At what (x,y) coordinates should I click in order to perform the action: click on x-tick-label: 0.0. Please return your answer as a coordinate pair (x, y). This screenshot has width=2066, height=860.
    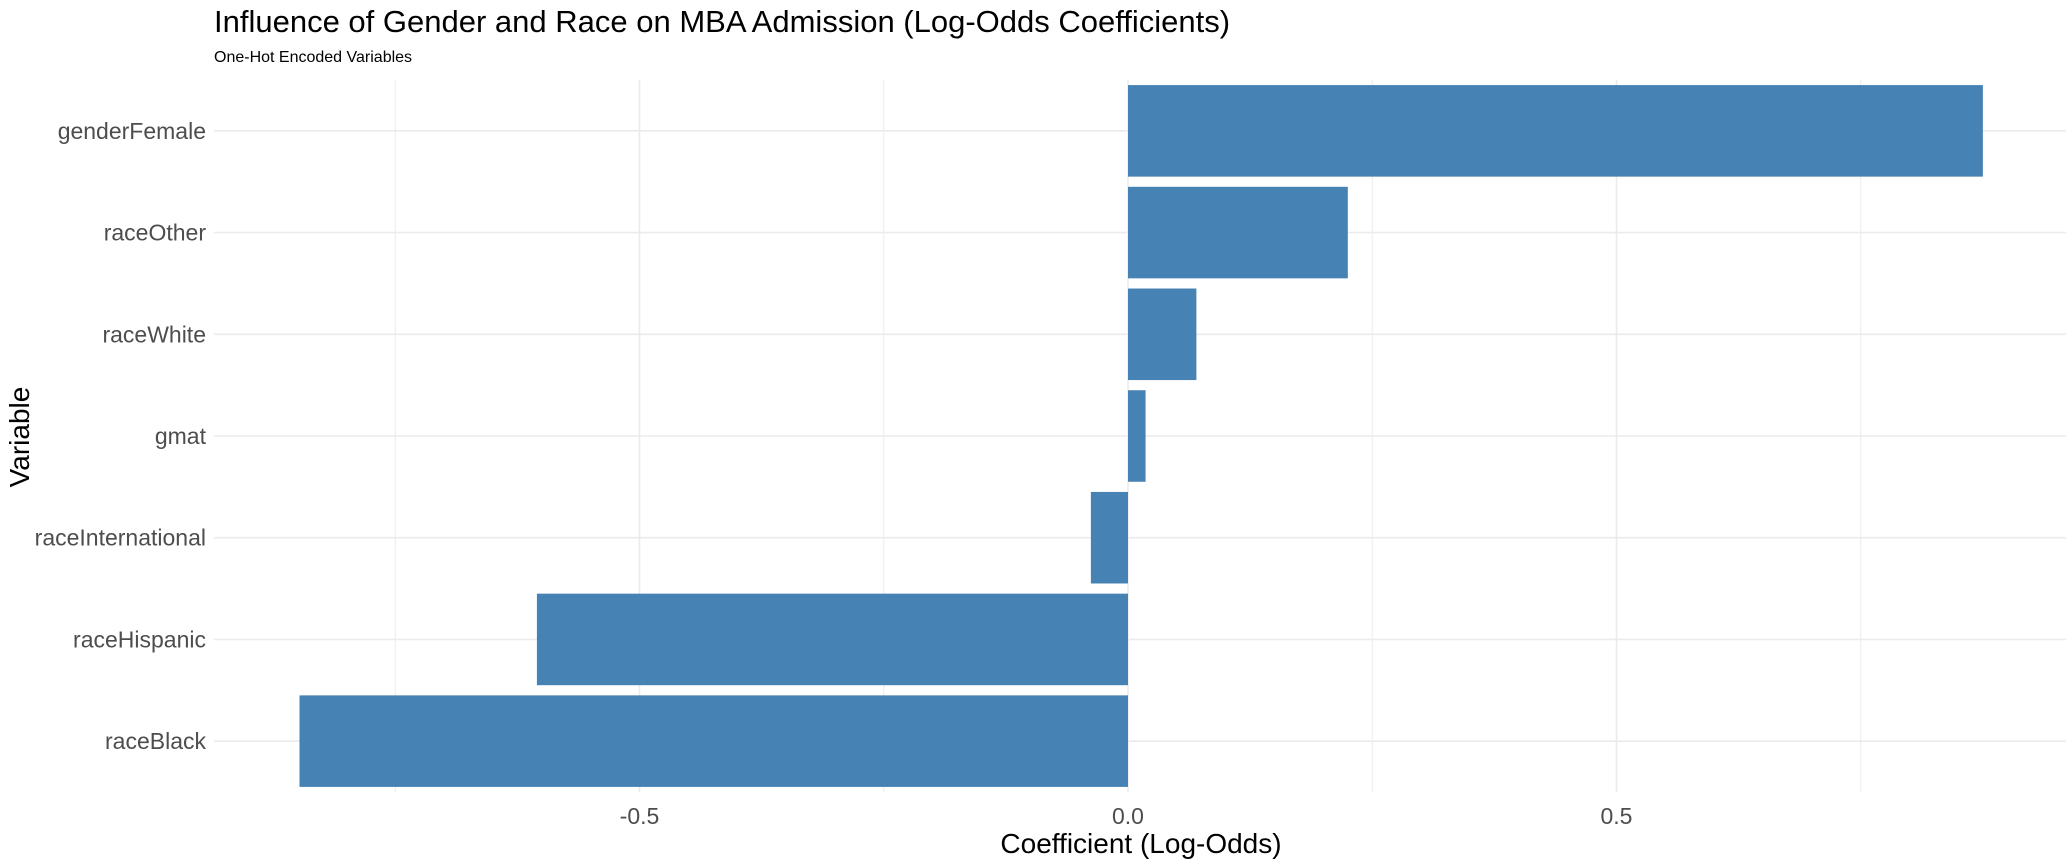
    Looking at the image, I should click on (1128, 816).